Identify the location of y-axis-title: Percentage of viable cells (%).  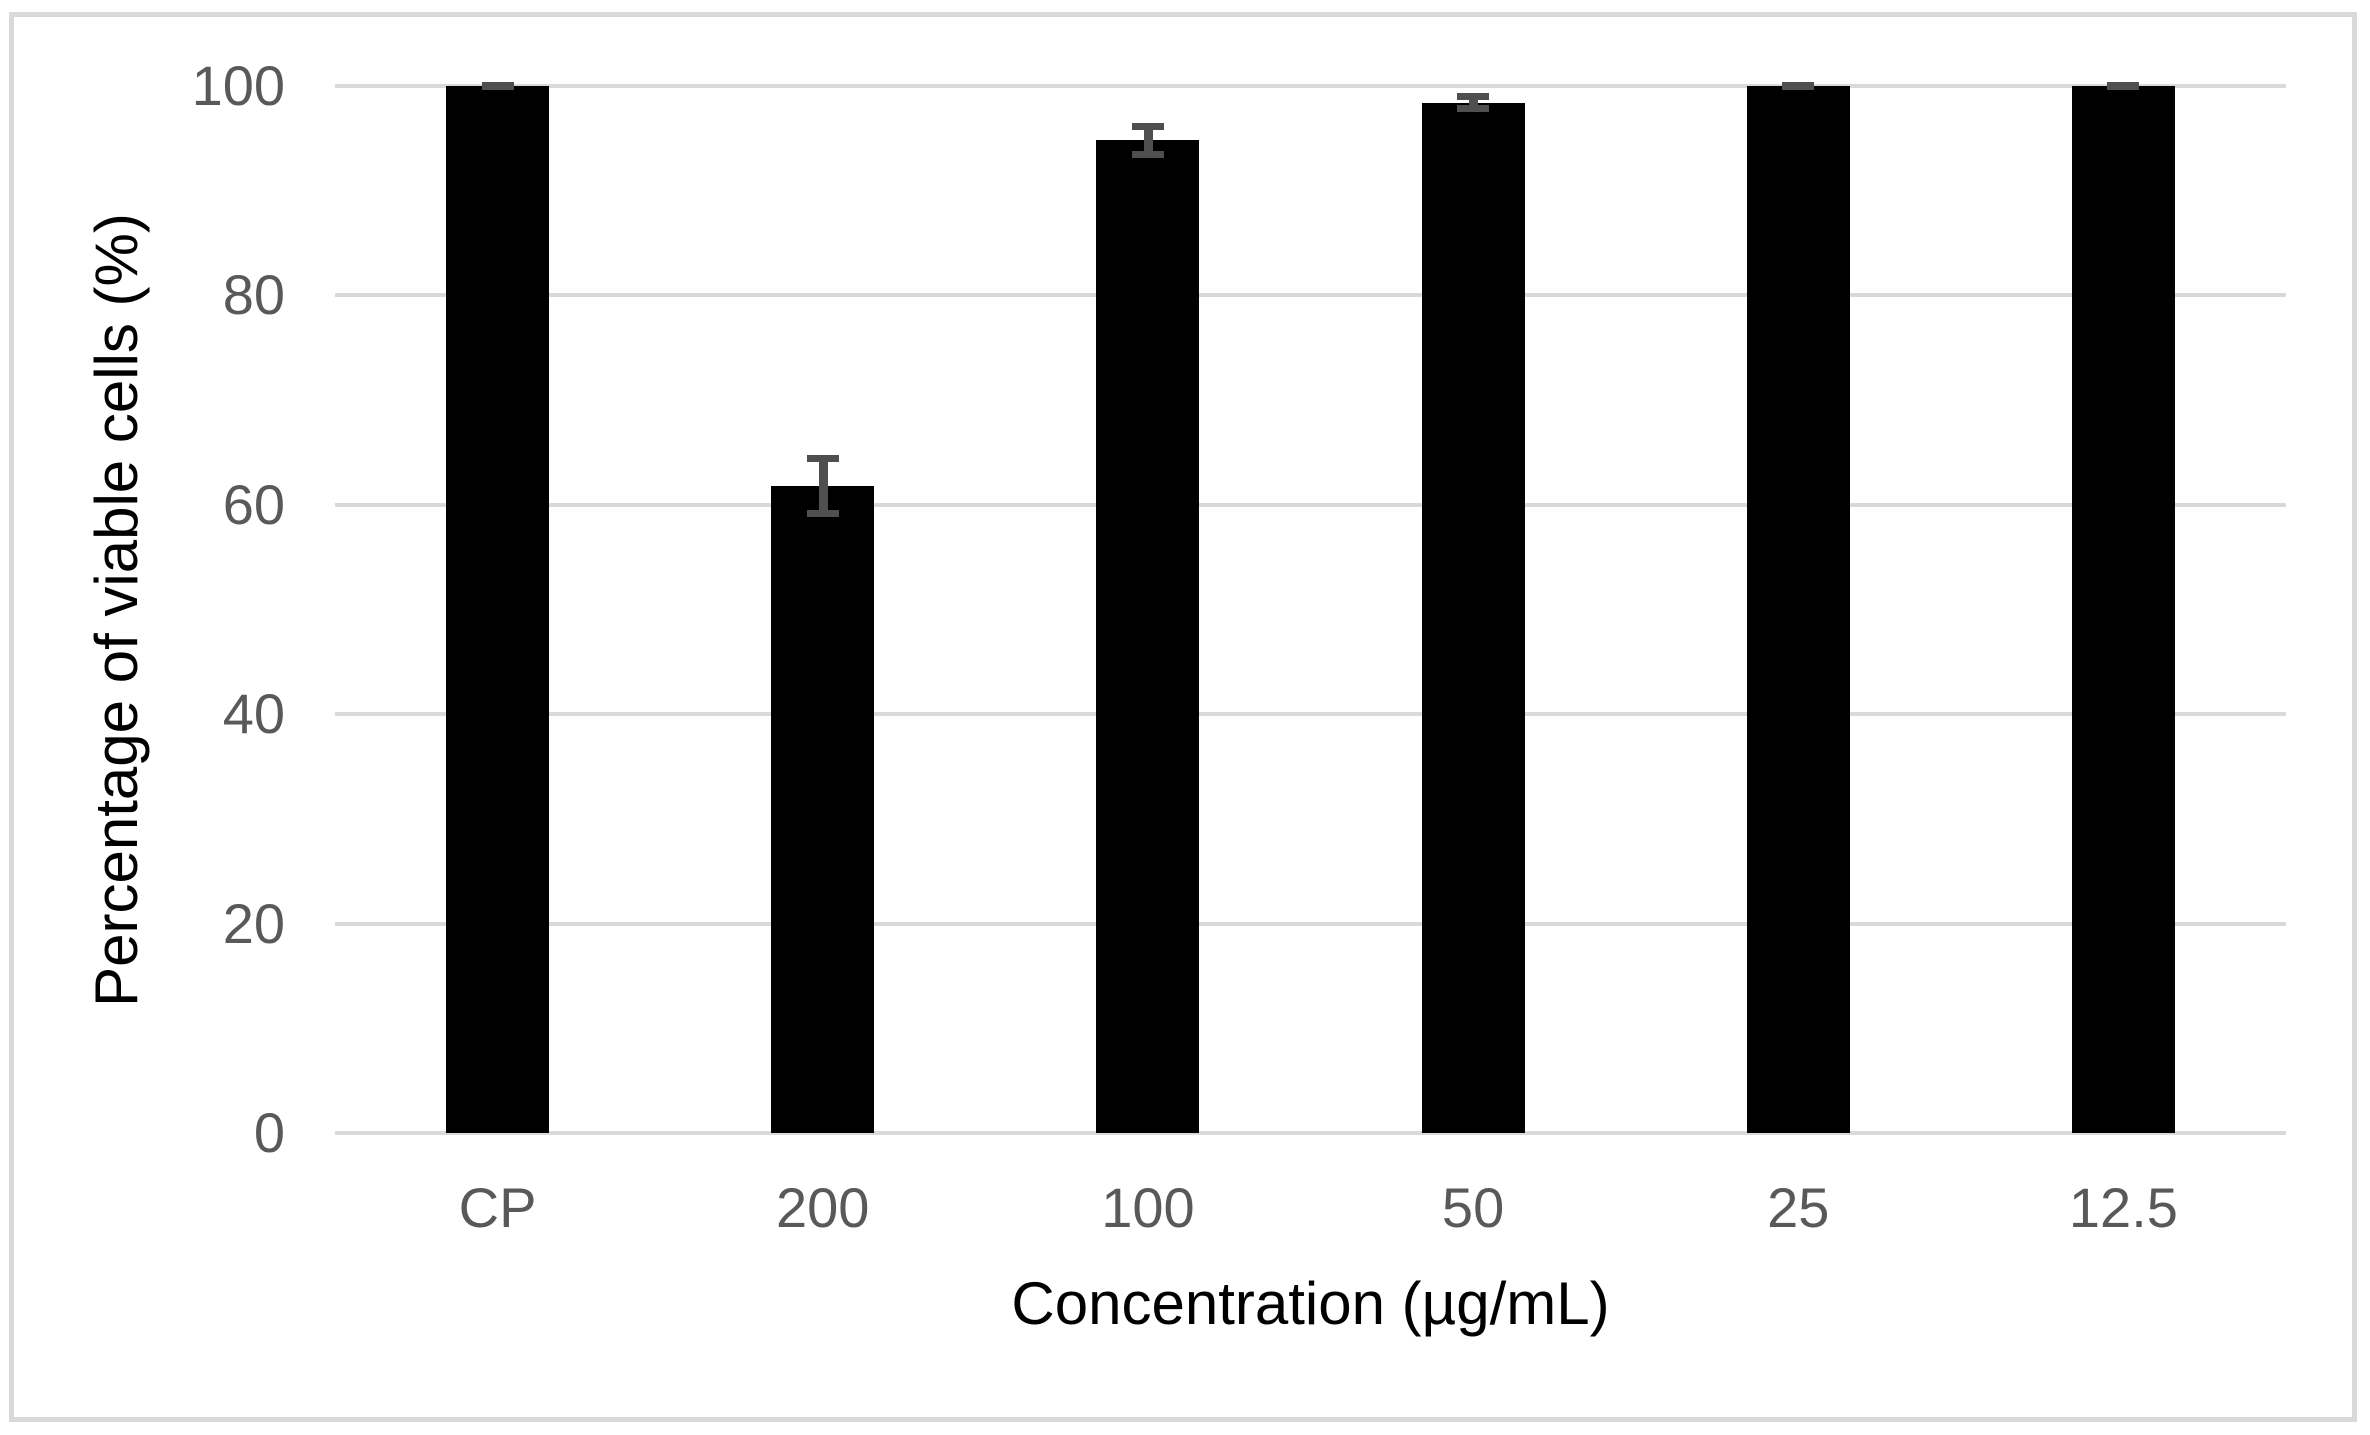
(116, 610).